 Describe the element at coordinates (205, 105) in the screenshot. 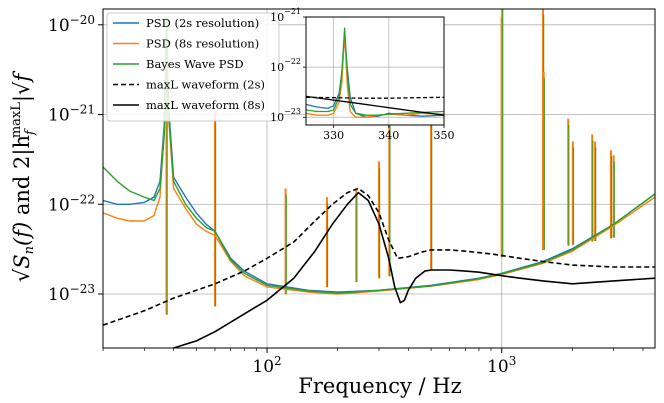

I see `legend-label: maxL waveform (8s)` at that location.